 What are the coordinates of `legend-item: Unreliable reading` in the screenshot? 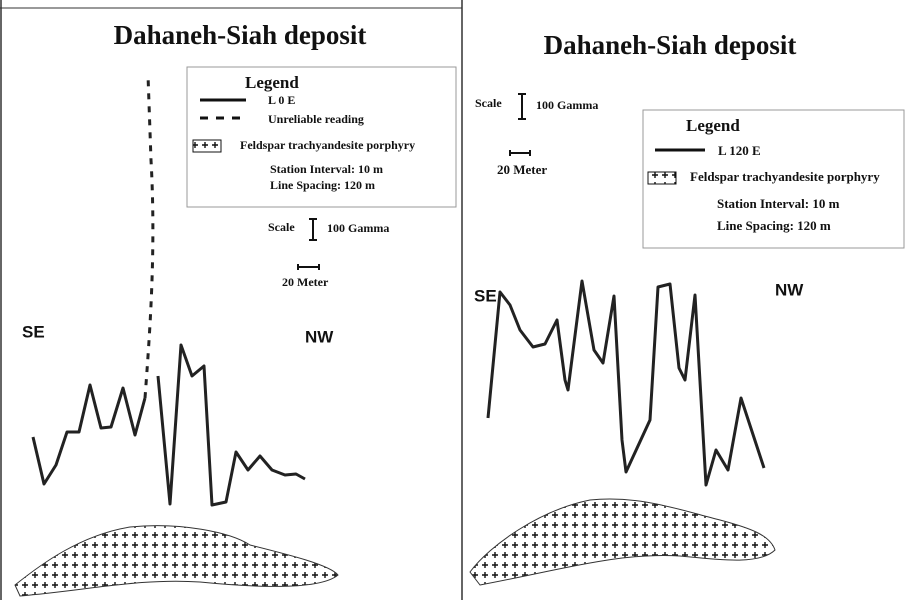 It's located at (316, 119).